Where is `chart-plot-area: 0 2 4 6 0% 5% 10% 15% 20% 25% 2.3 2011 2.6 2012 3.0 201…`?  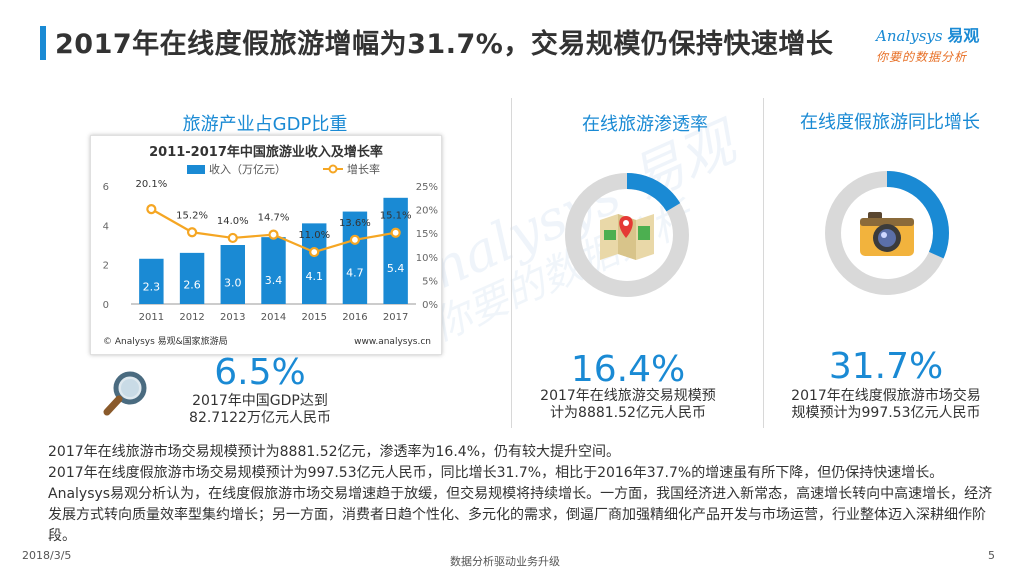 chart-plot-area: 0 2 4 6 0% 5% 10% 15% 20% 25% 2.3 2011 2.6 2012 3.0 201… is located at coordinates (270, 251).